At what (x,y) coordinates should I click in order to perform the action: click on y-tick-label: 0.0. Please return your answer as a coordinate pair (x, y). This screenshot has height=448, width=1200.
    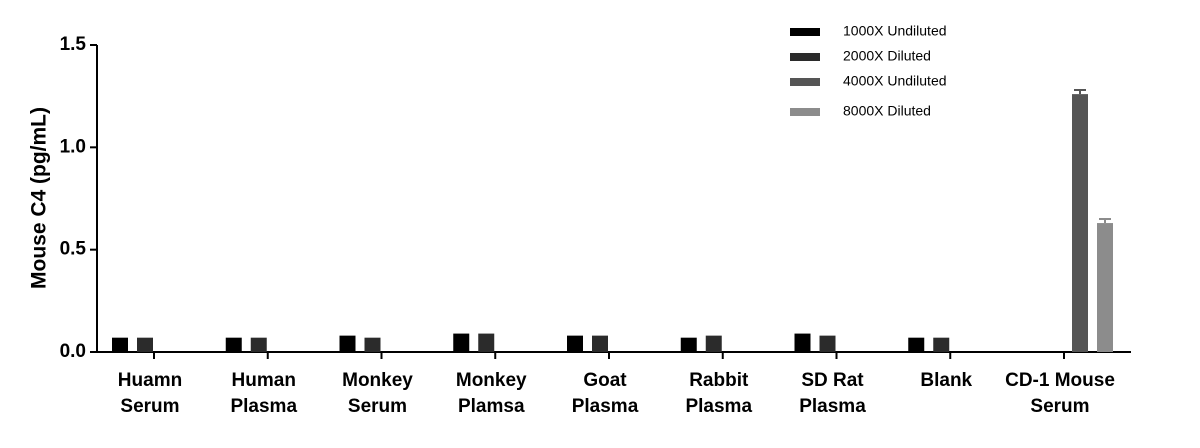
    Looking at the image, I should click on (73, 351).